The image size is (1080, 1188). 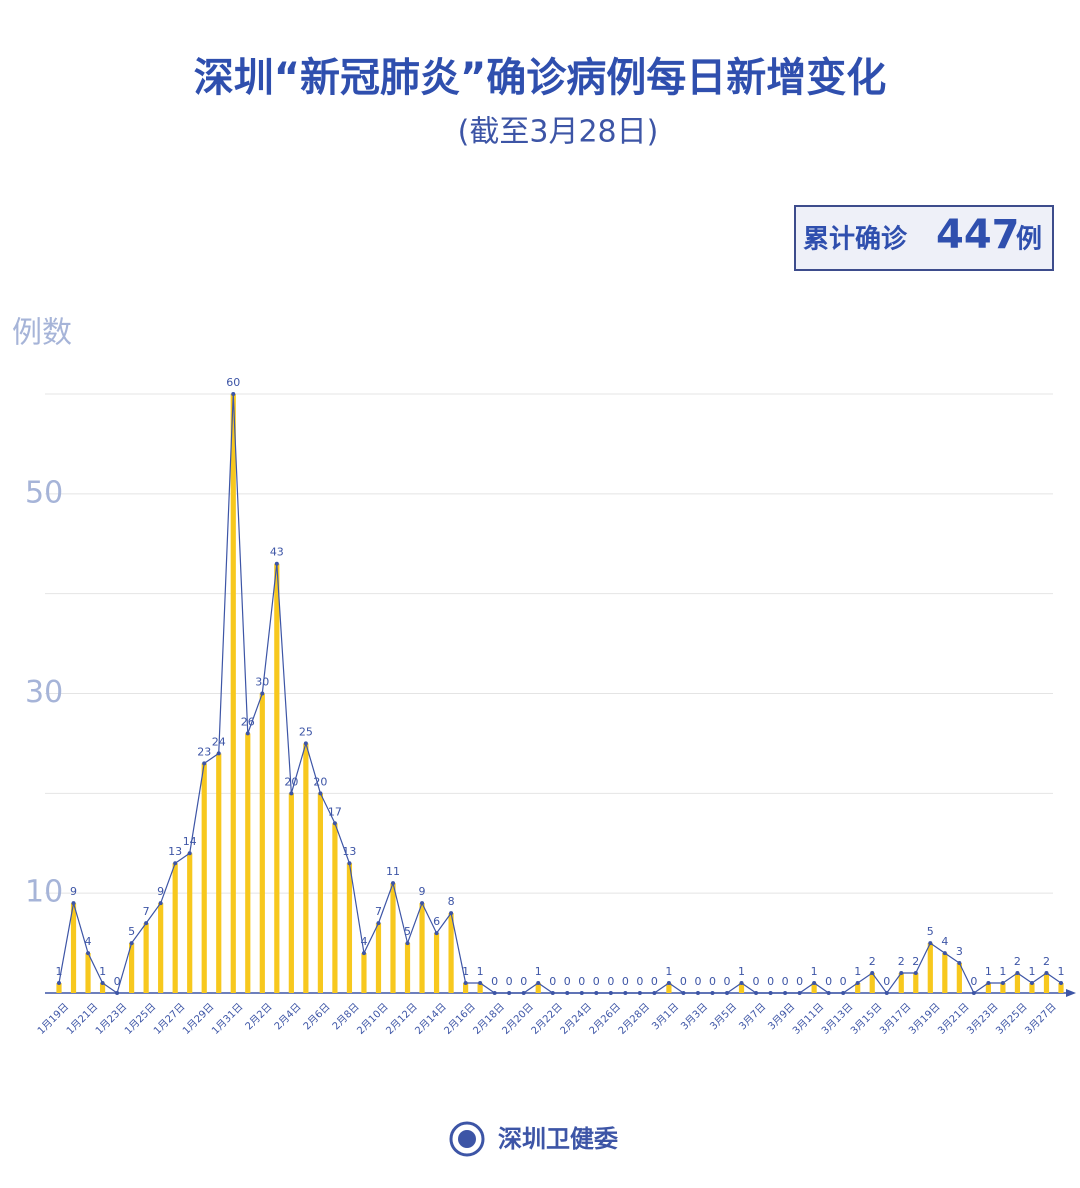 What do you see at coordinates (233, 382) in the screenshot?
I see `data-label: 60` at bounding box center [233, 382].